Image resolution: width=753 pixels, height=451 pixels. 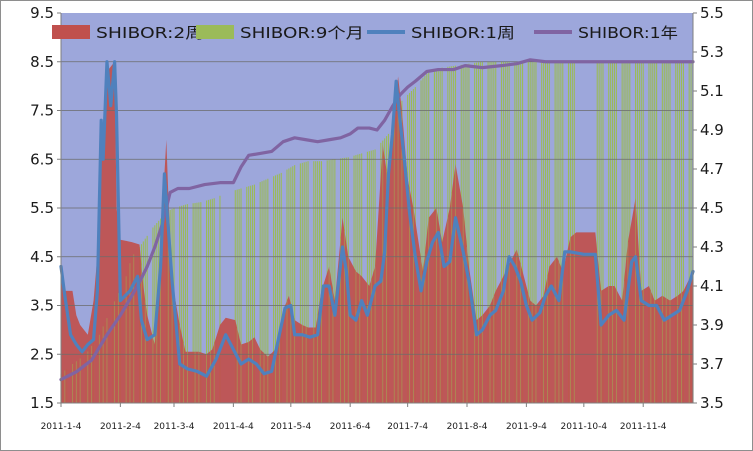 What do you see at coordinates (467, 427) in the screenshot?
I see `x-tick-label: 2011-8-4` at bounding box center [467, 427].